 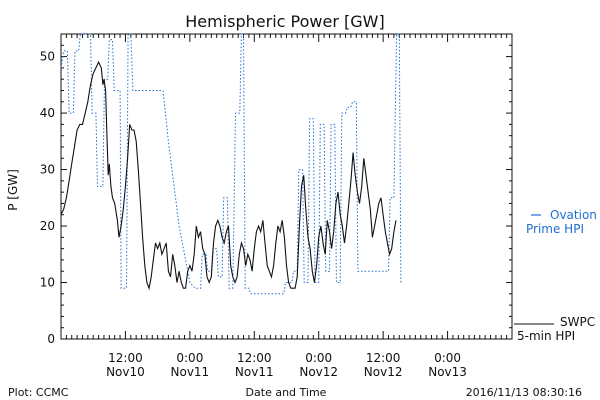 I want to click on legend-swpc-line1: SWPC, so click(x=577, y=322).